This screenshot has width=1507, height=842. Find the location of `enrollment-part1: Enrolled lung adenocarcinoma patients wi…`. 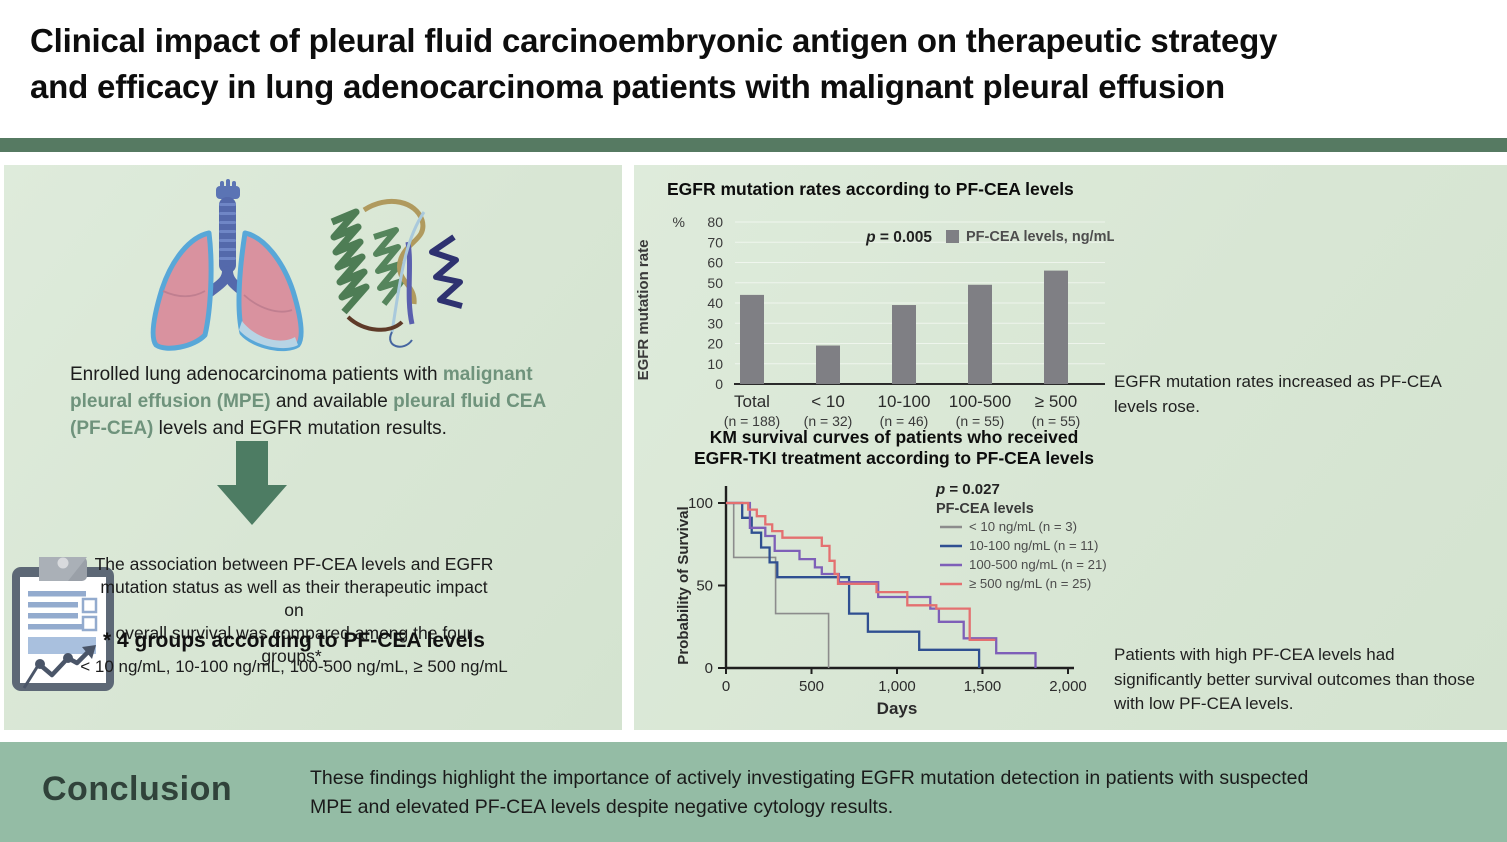

enrollment-part1: Enrolled lung adenocarcinoma patients wi… is located at coordinates (256, 374).